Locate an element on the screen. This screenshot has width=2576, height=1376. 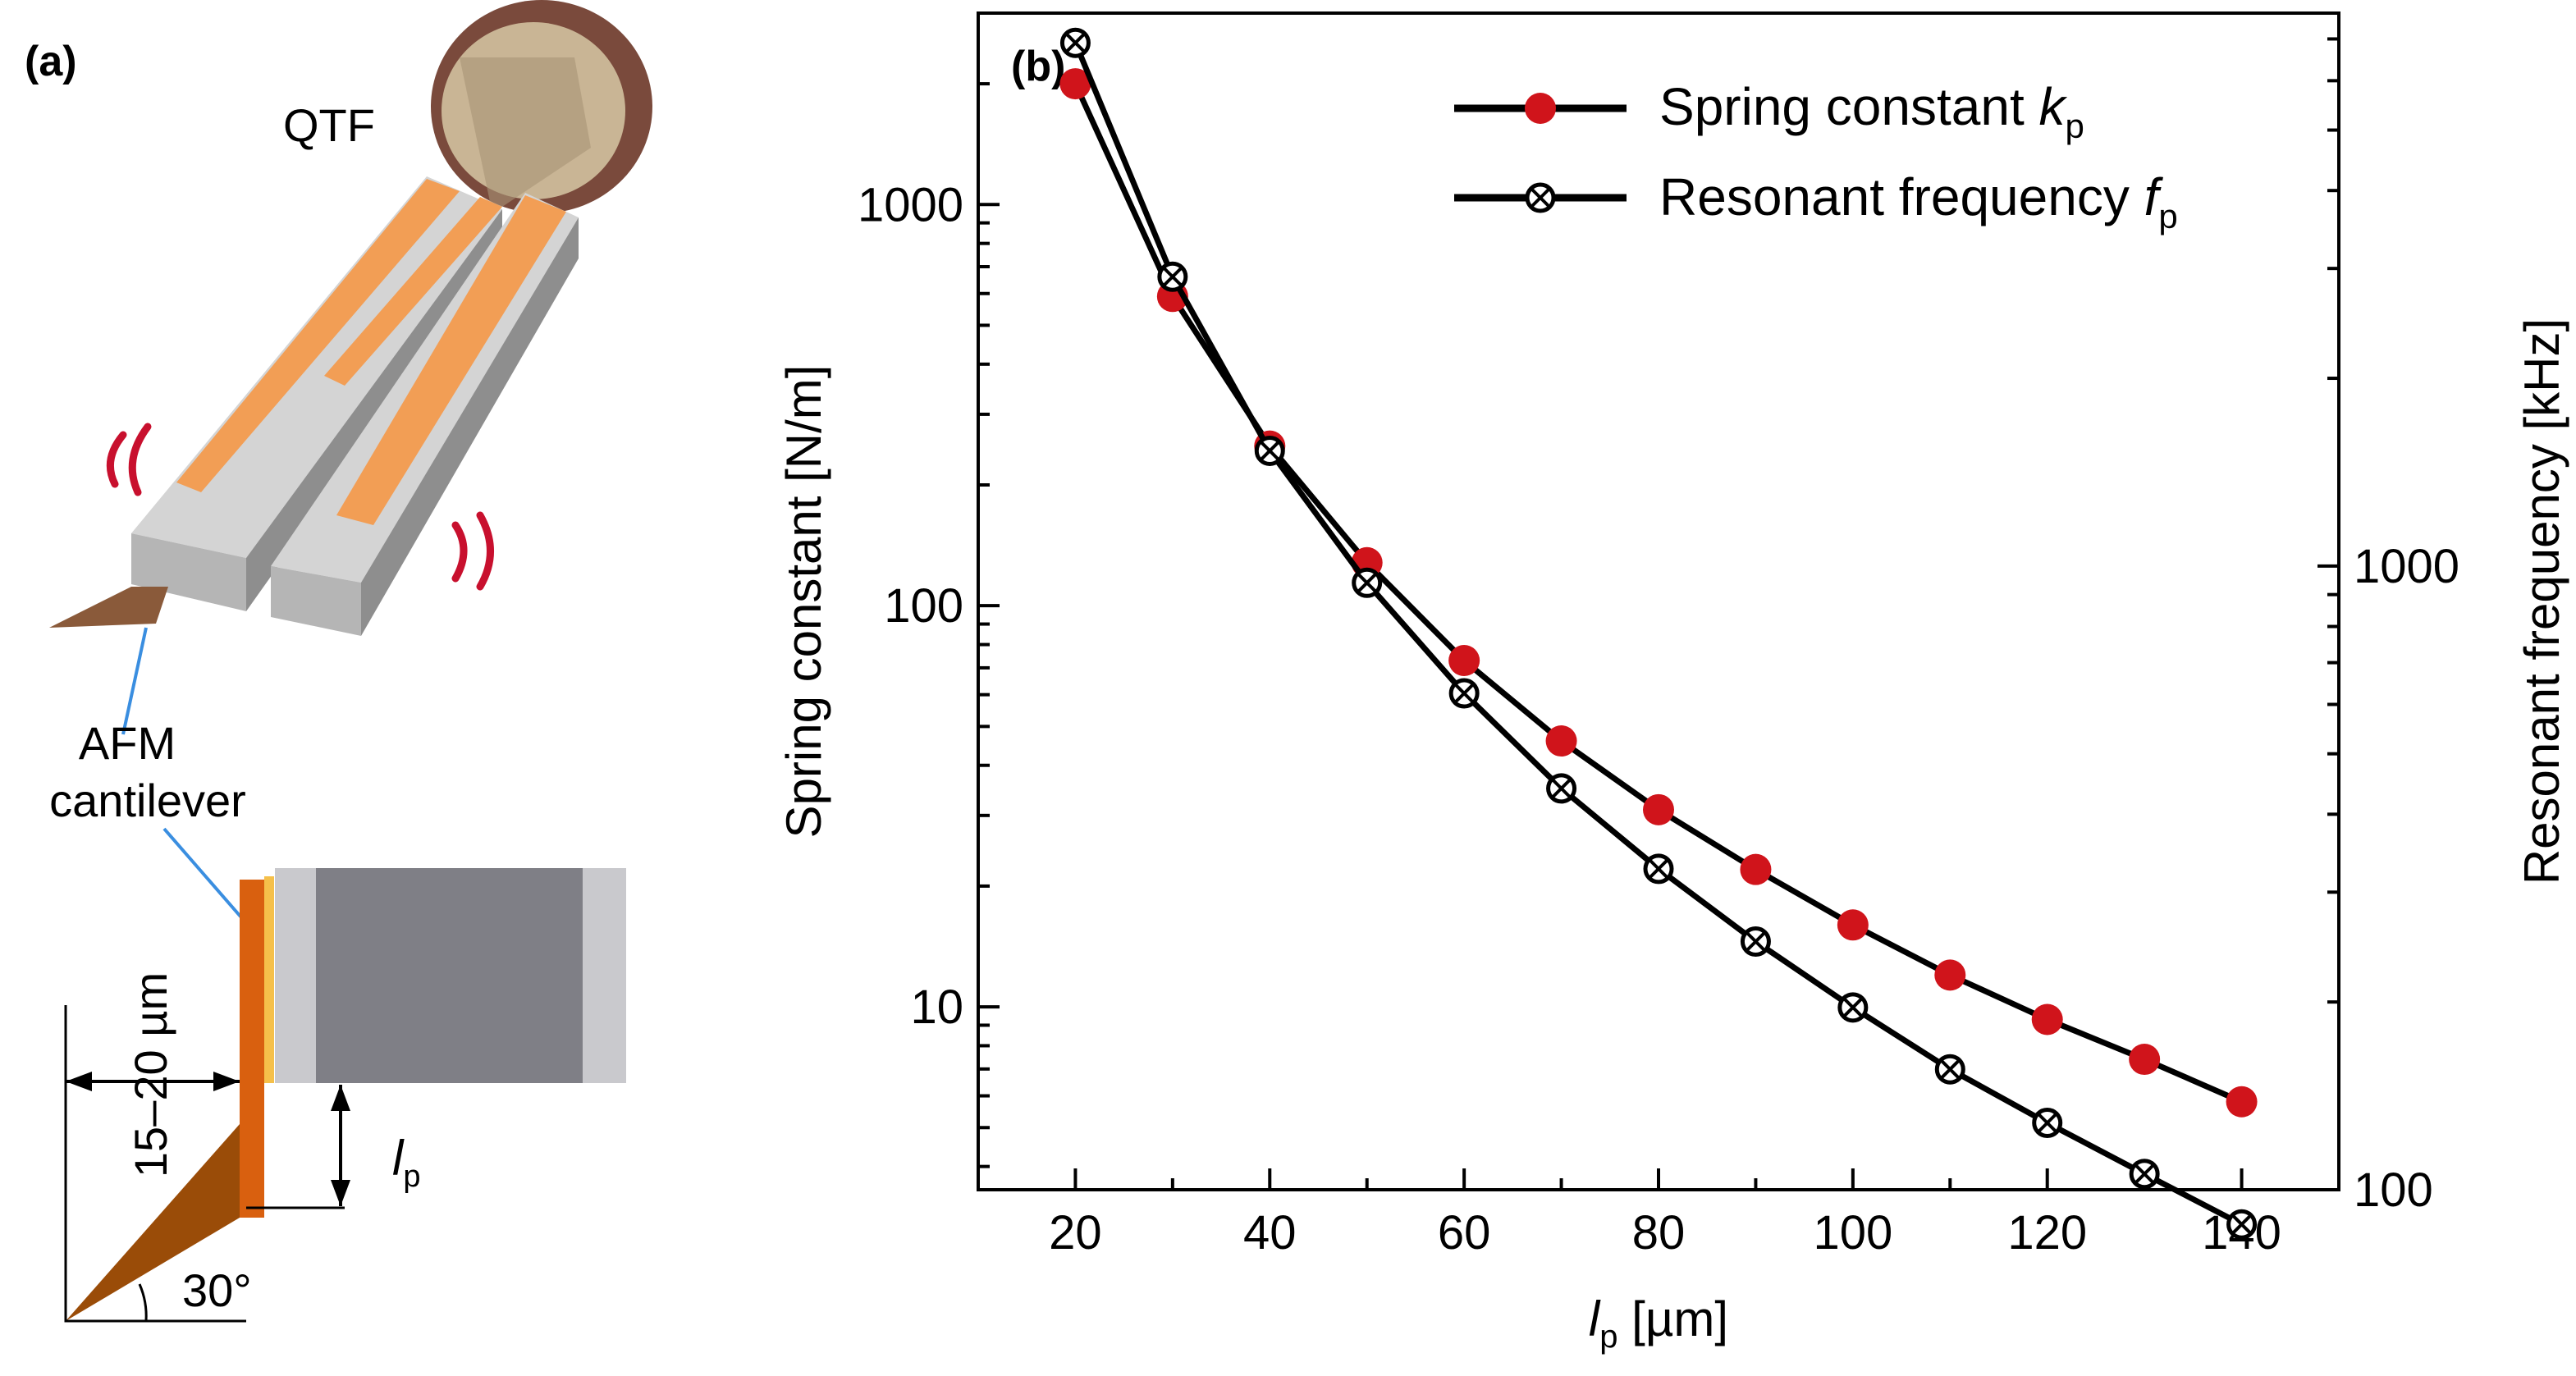
legend-label-frequency: Resonant frequency fp is located at coordinates (1918, 201).